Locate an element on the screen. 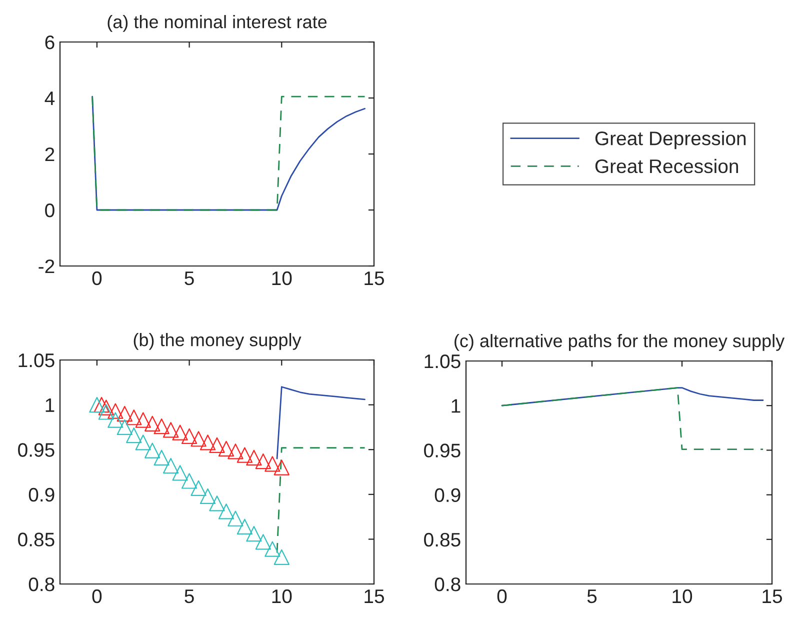  line-series is located at coordinates (229, 153).